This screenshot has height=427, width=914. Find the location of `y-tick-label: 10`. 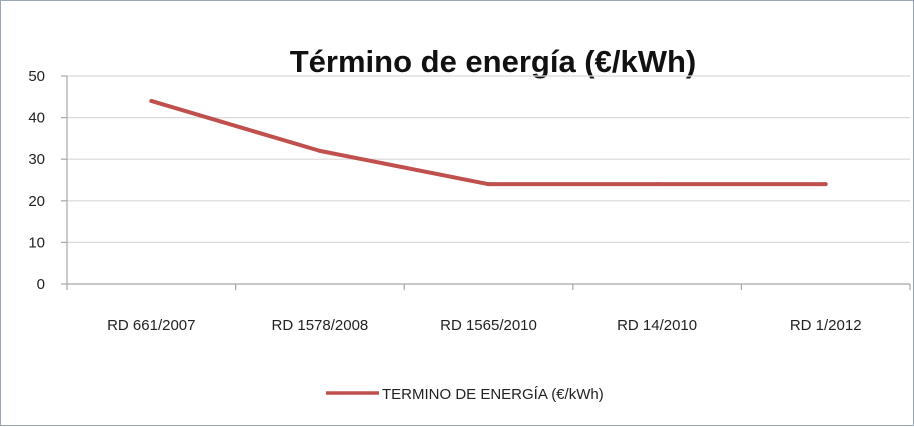

y-tick-label: 10 is located at coordinates (36, 242).